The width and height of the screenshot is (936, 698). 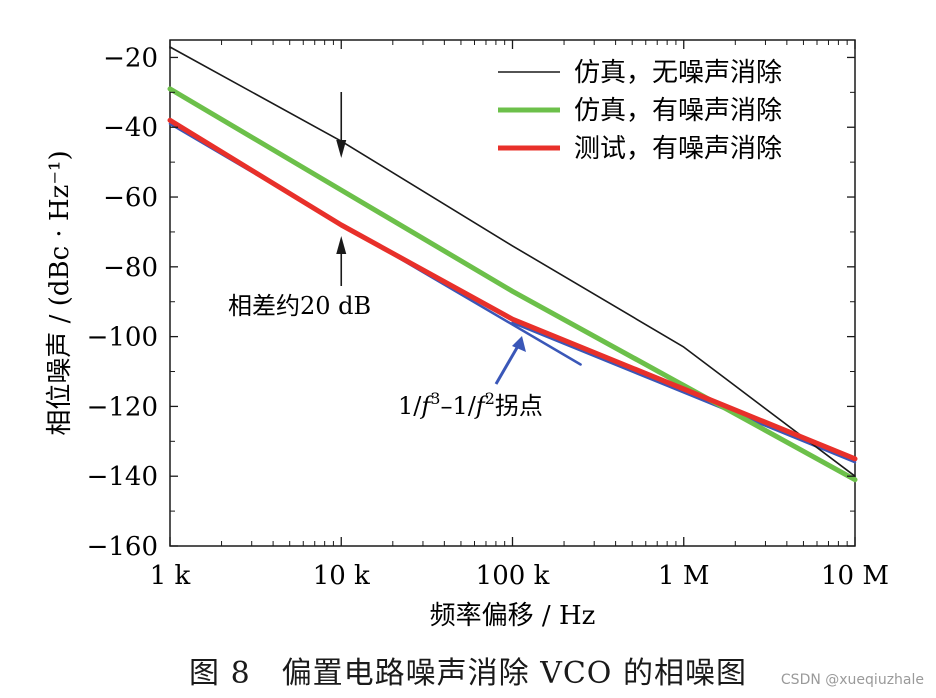 I want to click on y-tick-label: −100, so click(x=122, y=338).